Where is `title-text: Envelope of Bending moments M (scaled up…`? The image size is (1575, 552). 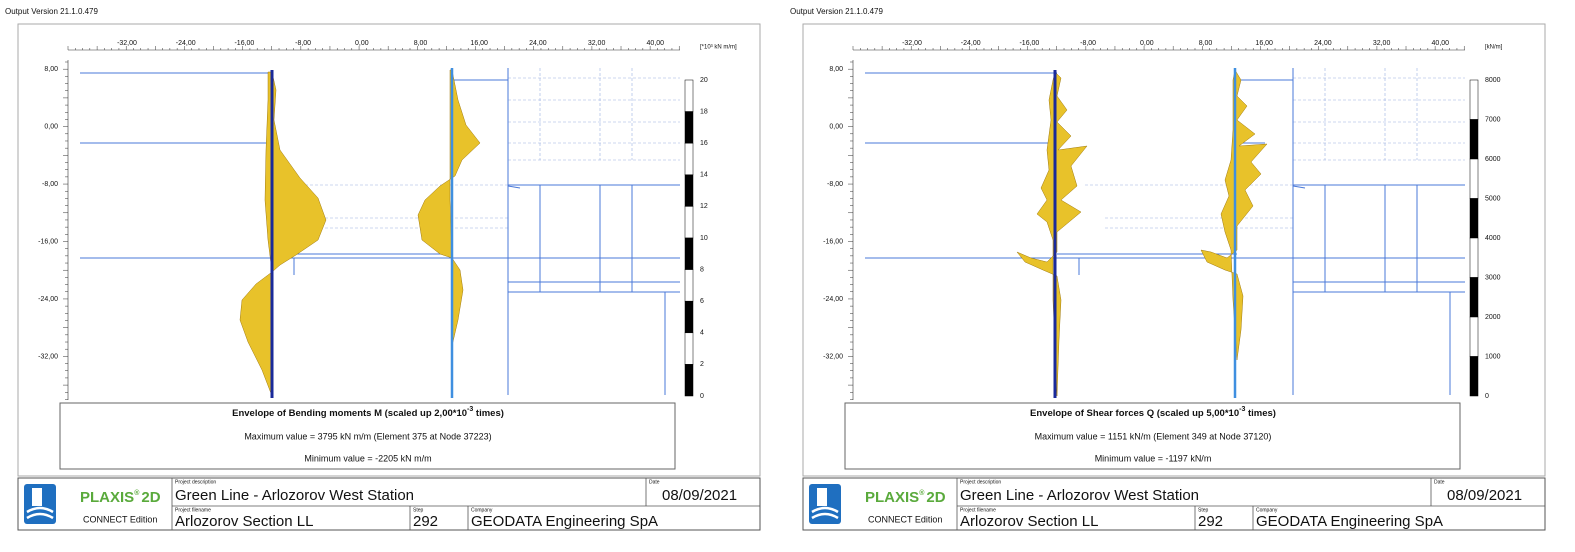
title-text: Envelope of Bending moments M (scaled up… is located at coordinates (349, 413).